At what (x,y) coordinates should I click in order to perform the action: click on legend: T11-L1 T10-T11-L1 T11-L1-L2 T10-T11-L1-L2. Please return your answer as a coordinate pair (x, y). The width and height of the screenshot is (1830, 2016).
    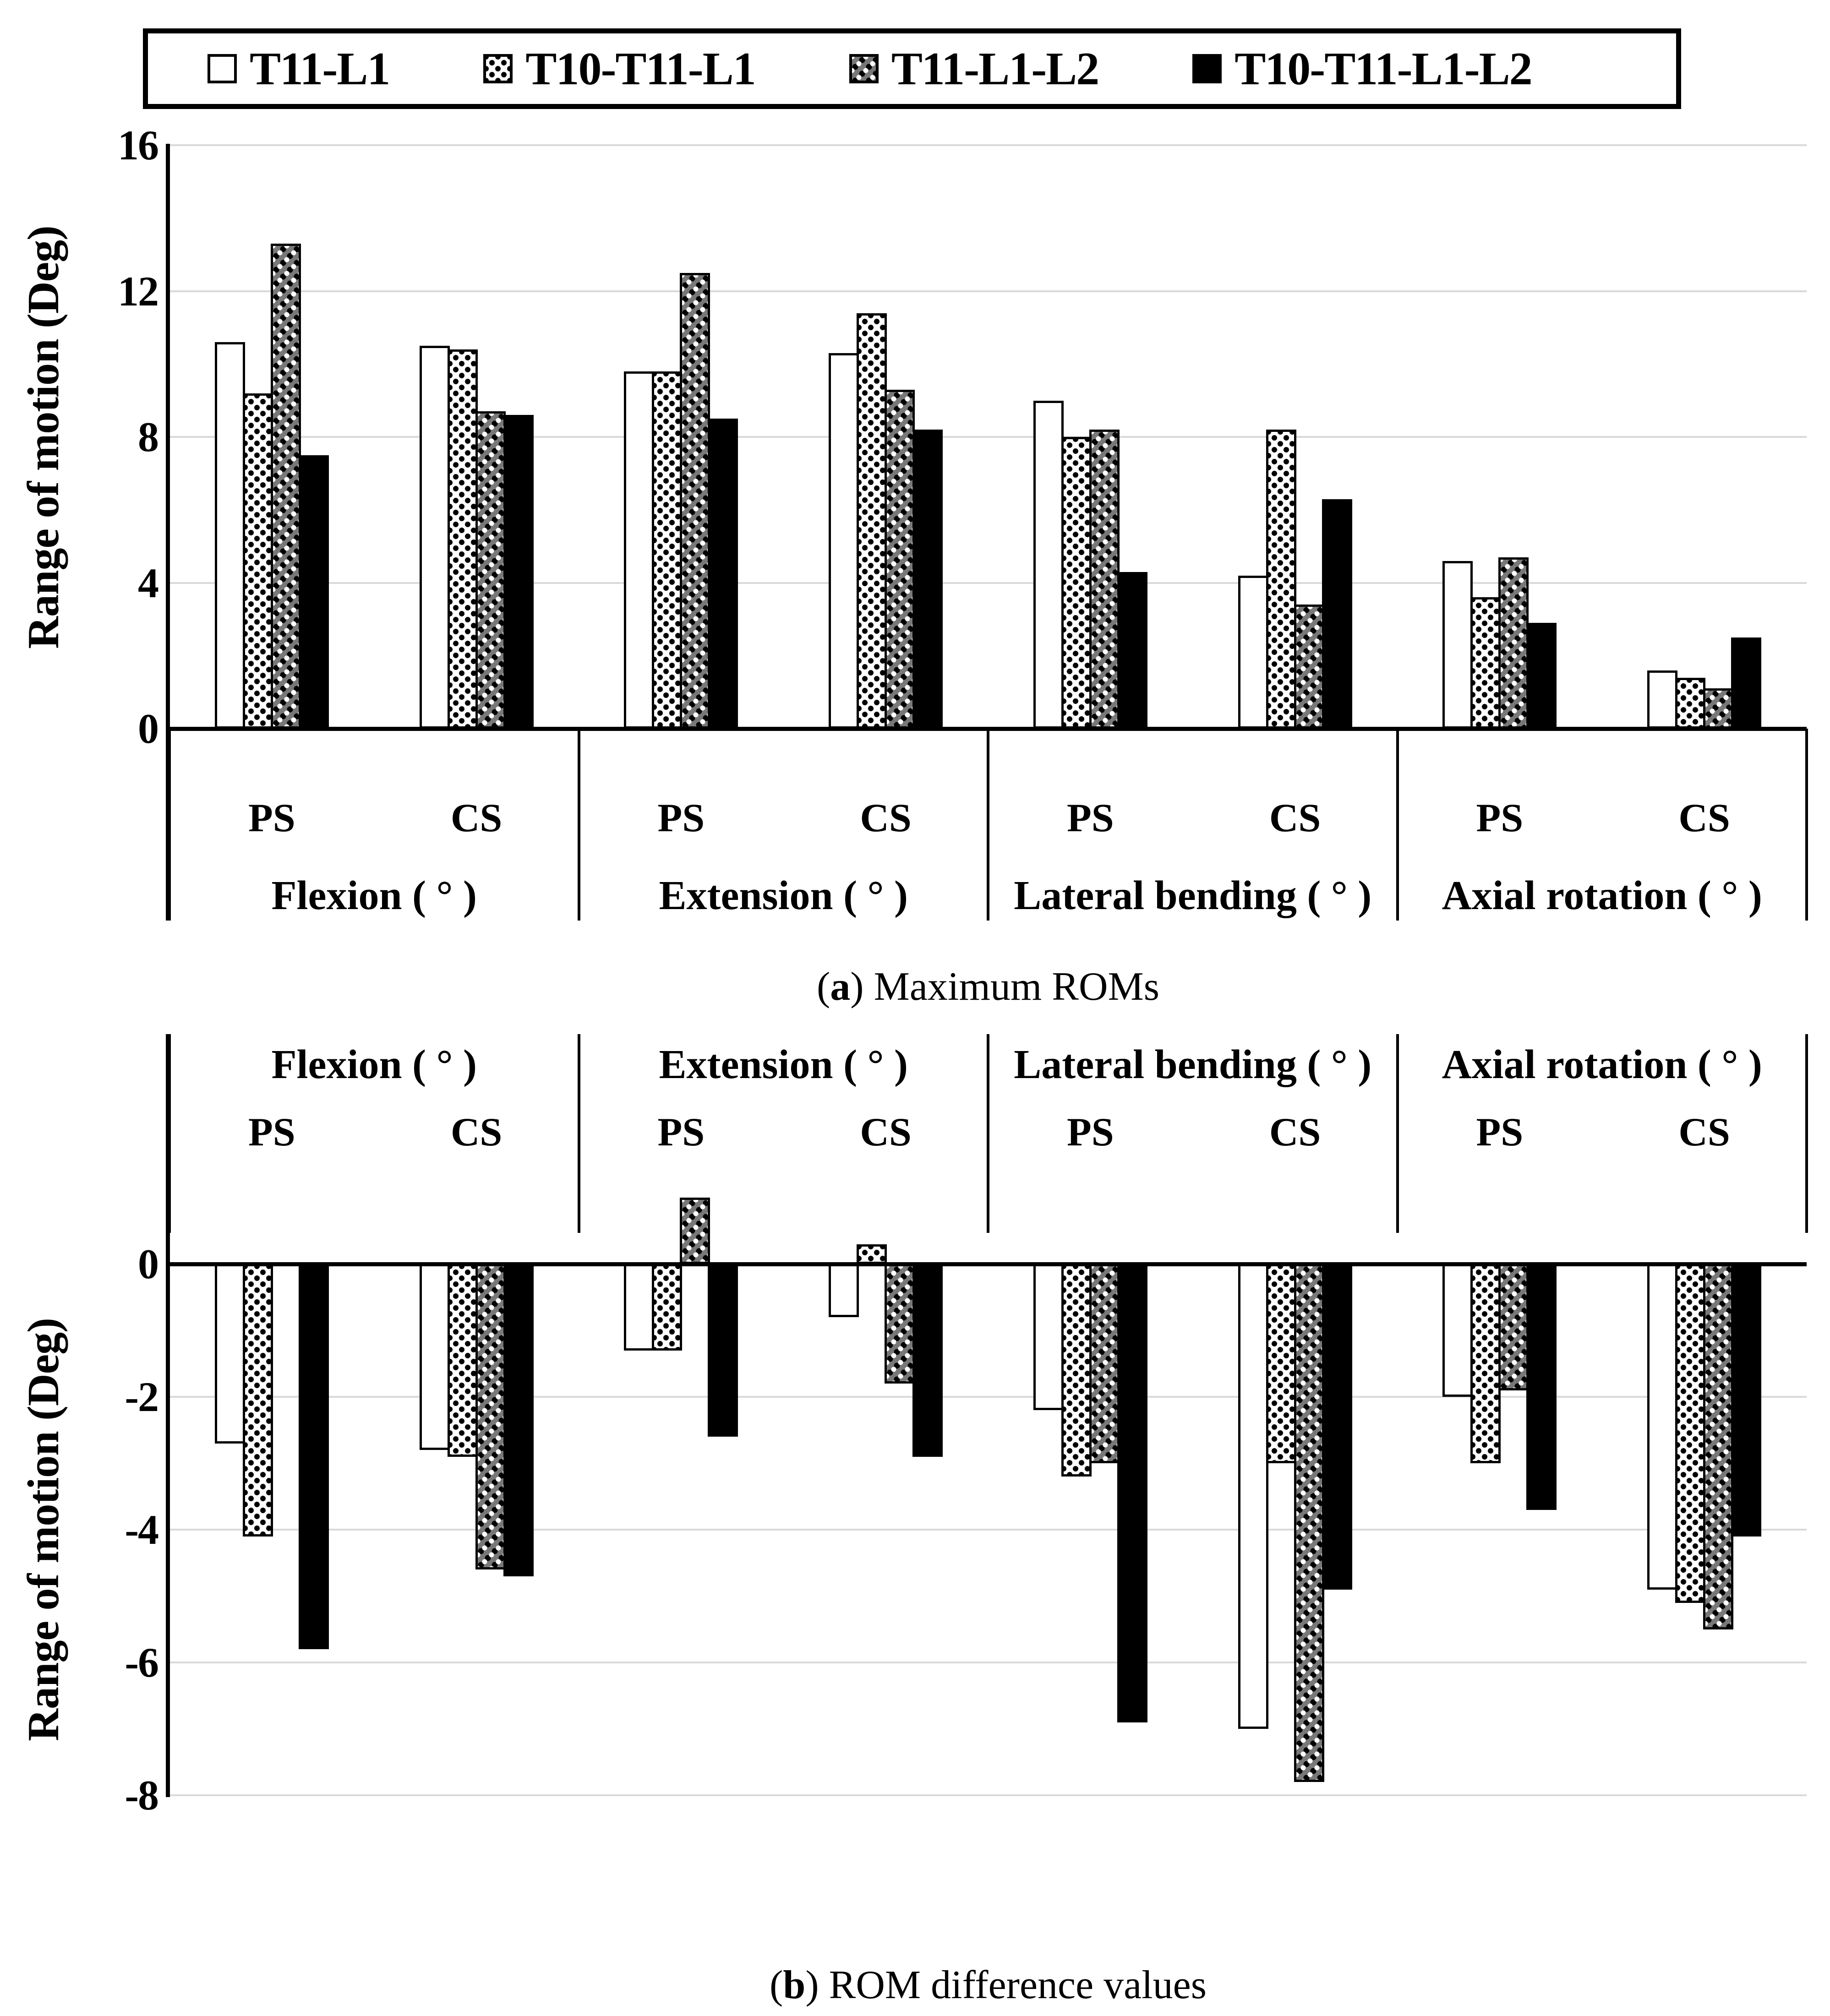
    Looking at the image, I should click on (912, 68).